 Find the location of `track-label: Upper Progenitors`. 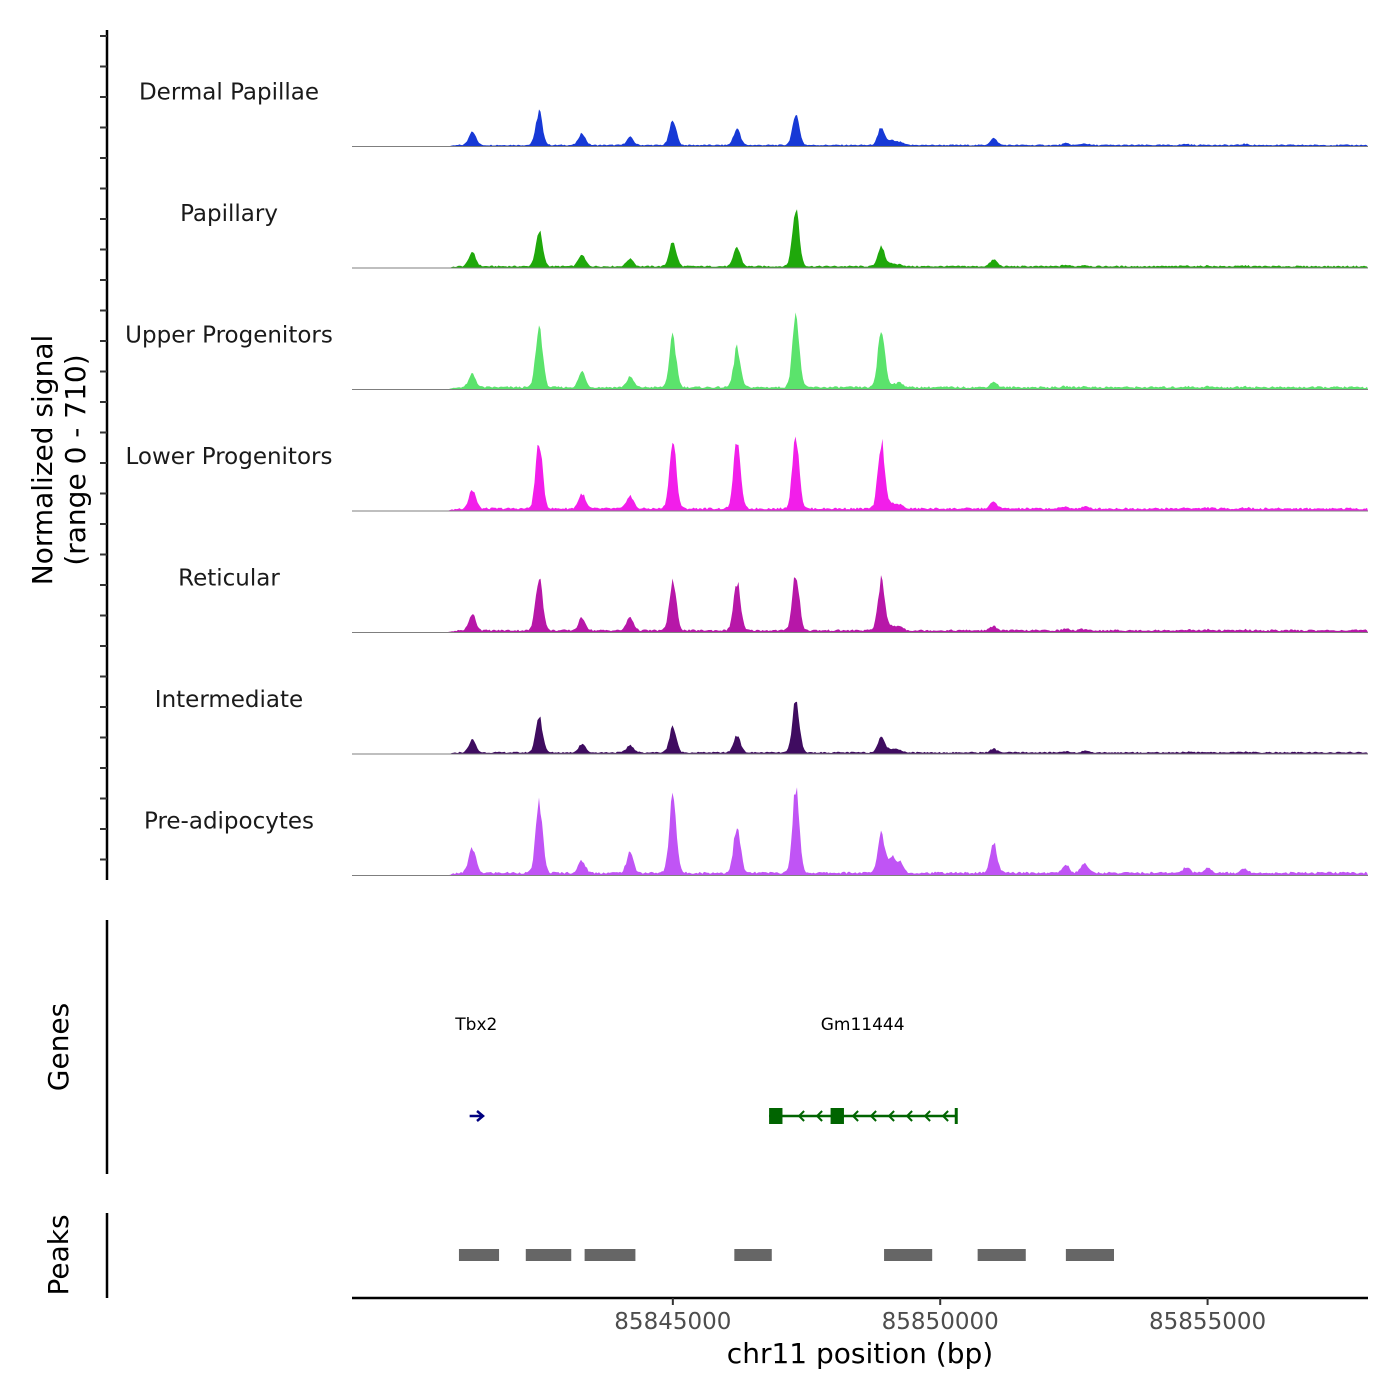

track-label: Upper Progenitors is located at coordinates (229, 336).